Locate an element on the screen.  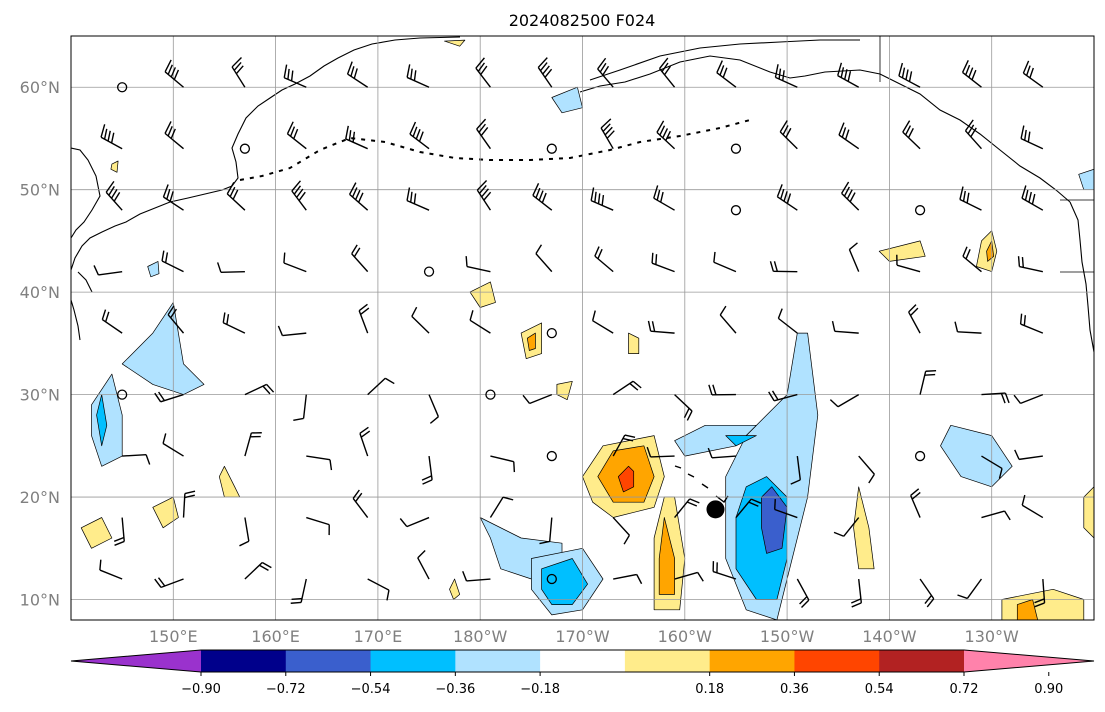
lat-tick-label: 40°N is located at coordinates (40, 292).